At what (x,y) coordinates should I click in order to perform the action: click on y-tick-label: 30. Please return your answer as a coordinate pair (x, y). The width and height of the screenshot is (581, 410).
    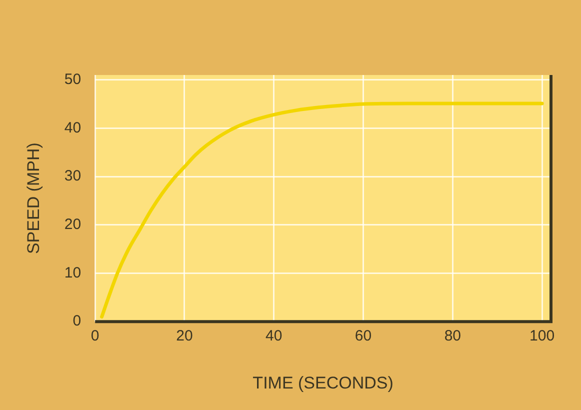
    Looking at the image, I should click on (73, 176).